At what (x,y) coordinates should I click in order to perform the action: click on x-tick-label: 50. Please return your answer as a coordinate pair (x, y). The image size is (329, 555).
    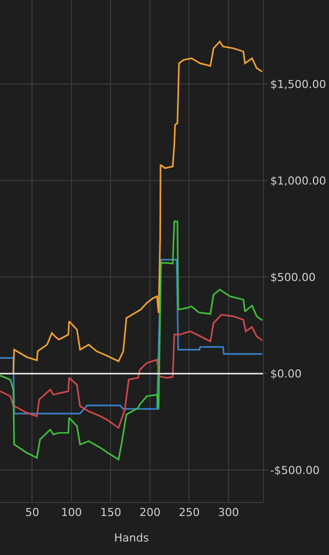
    Looking at the image, I should click on (32, 513).